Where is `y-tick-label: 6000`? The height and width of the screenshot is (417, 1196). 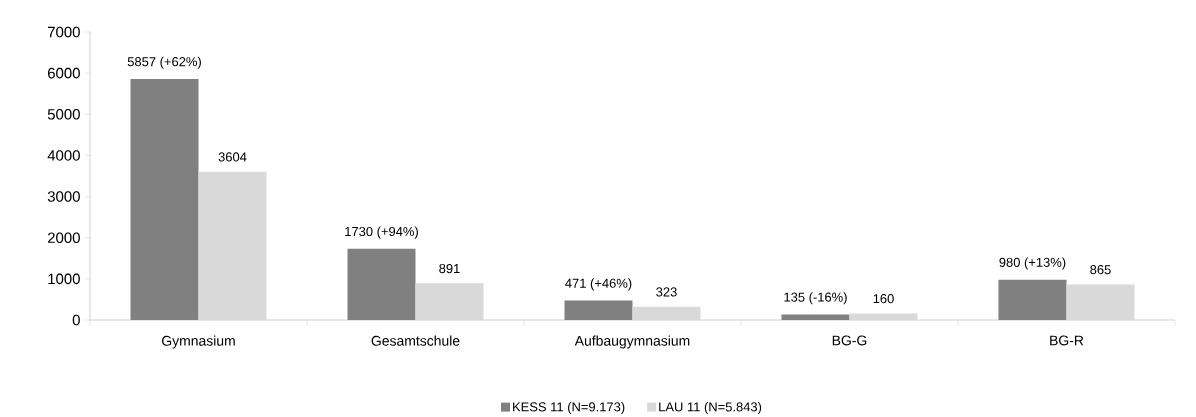
y-tick-label: 6000 is located at coordinates (64, 73).